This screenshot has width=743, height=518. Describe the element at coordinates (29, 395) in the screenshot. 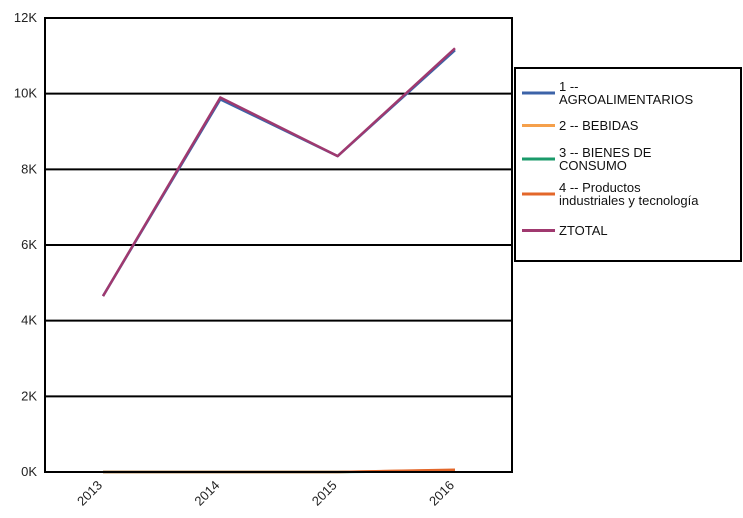

I see `y-tick-label: 2K` at that location.